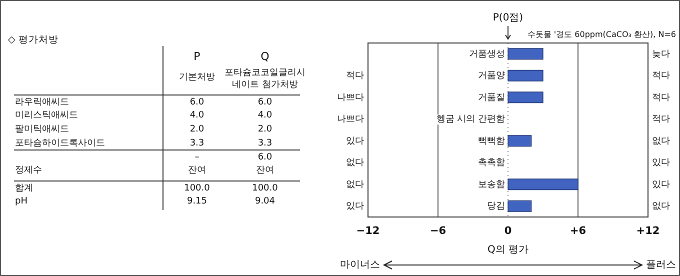  What do you see at coordinates (661, 54) in the screenshot?
I see `text: 늦다` at bounding box center [661, 54].